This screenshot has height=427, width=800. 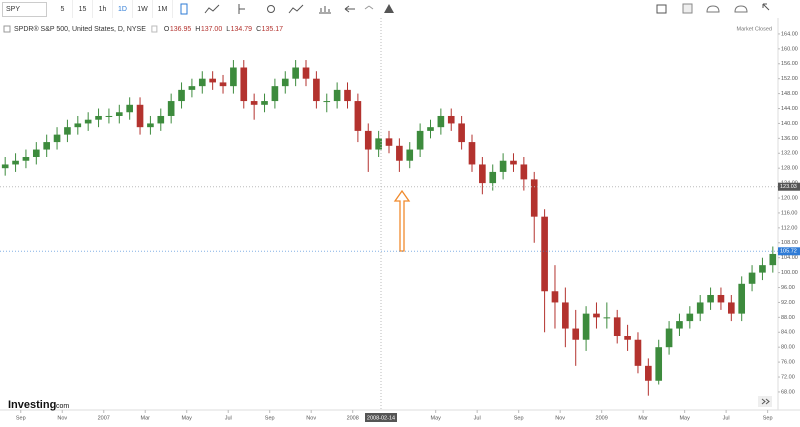 I want to click on symbol-input: SPY, so click(x=24, y=9).